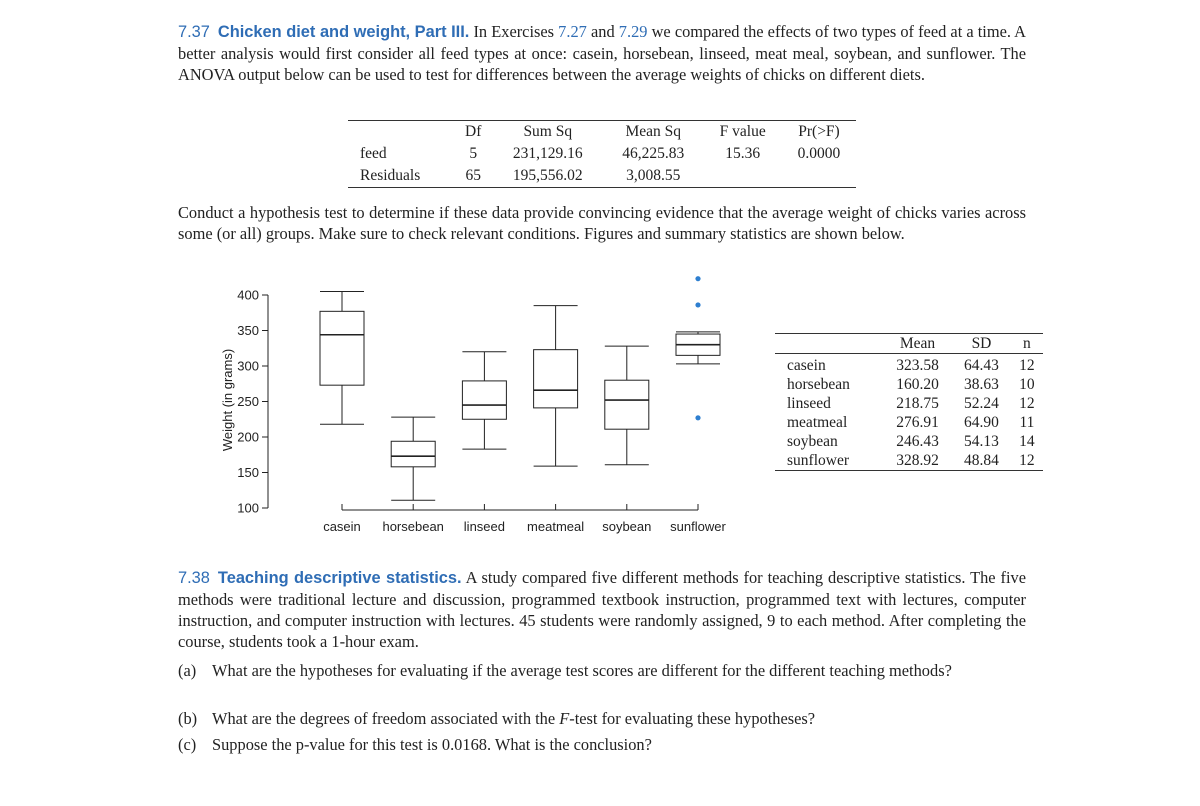 The height and width of the screenshot is (806, 1200). I want to click on table-row: casein 323.58 64.43 12, so click(909, 365).